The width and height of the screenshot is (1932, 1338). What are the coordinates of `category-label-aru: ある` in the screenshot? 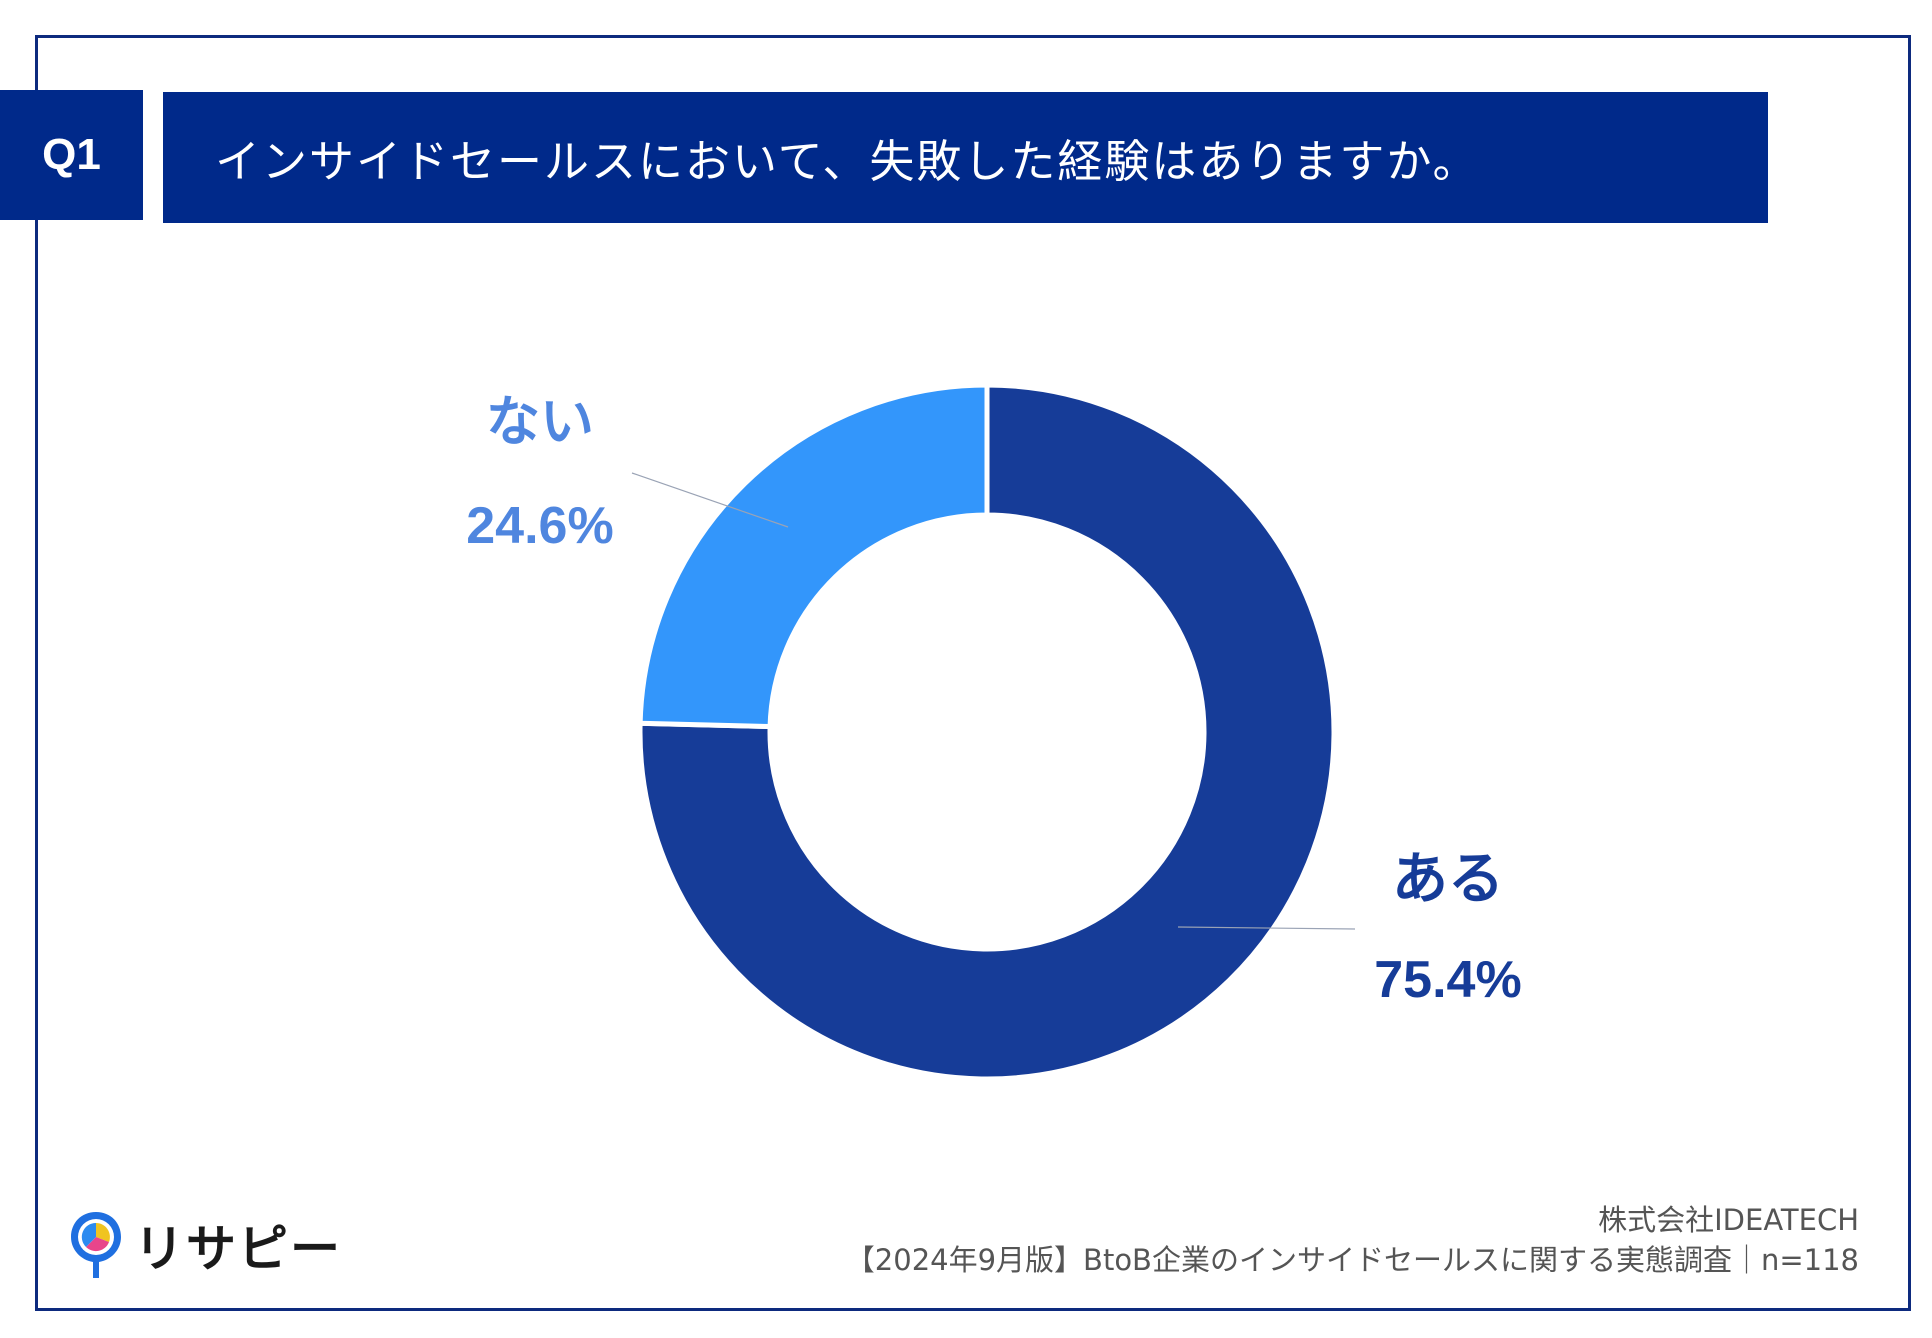 It's located at (1448, 879).